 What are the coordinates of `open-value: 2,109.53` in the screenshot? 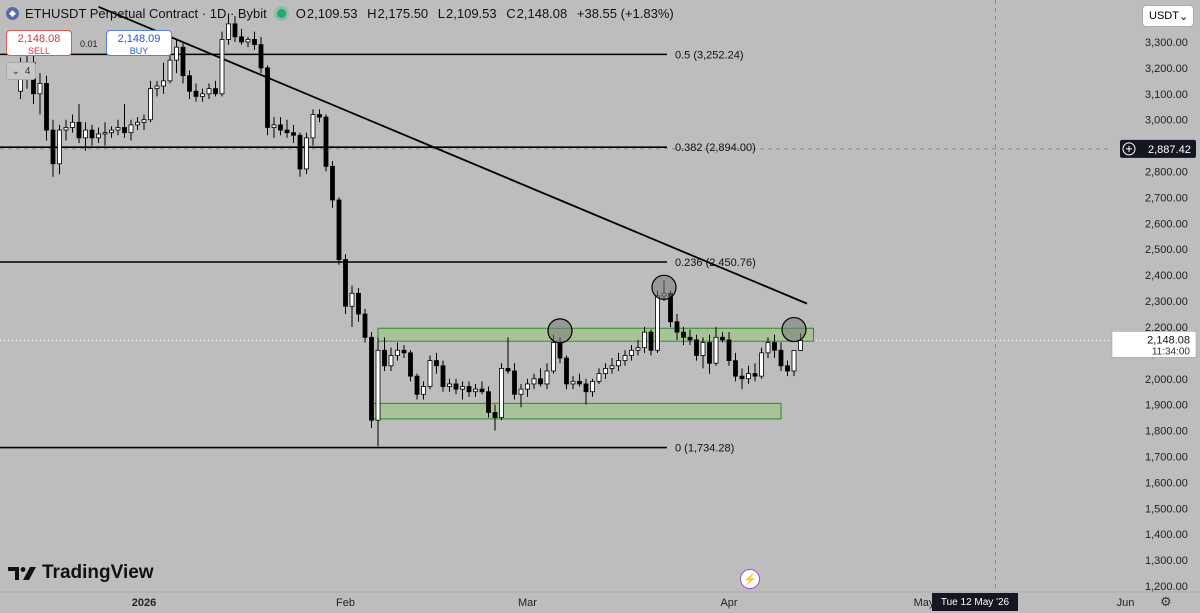 It's located at (332, 13).